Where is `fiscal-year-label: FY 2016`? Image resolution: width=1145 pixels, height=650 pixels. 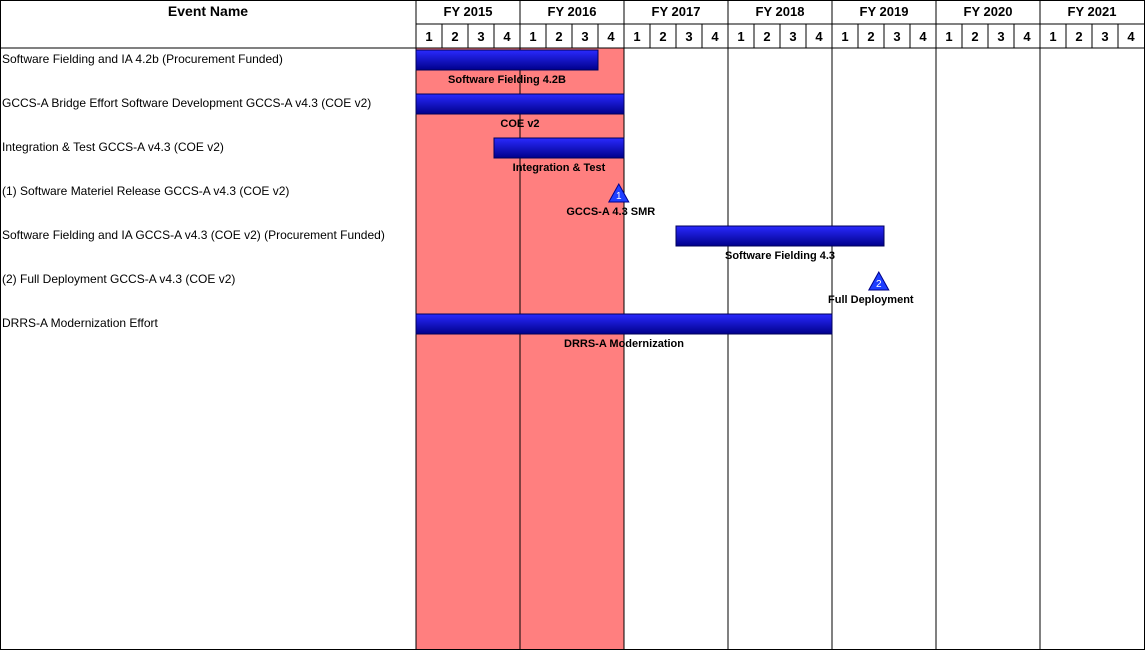 fiscal-year-label: FY 2016 is located at coordinates (572, 11).